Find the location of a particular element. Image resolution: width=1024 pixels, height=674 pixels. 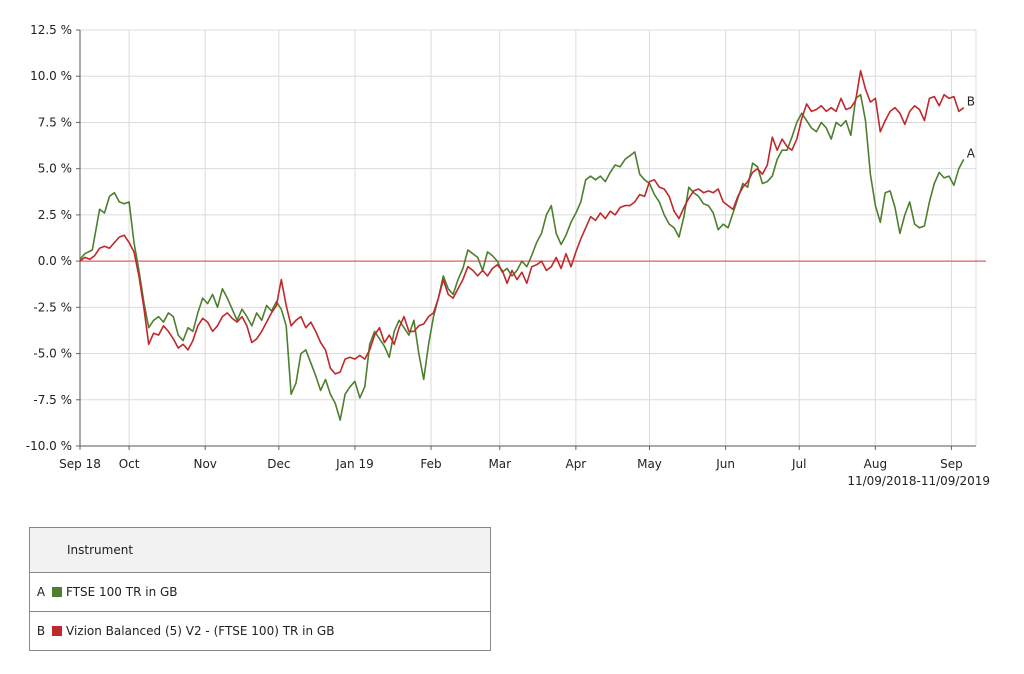

y-tick-label: -10.0 % is located at coordinates (49, 446).